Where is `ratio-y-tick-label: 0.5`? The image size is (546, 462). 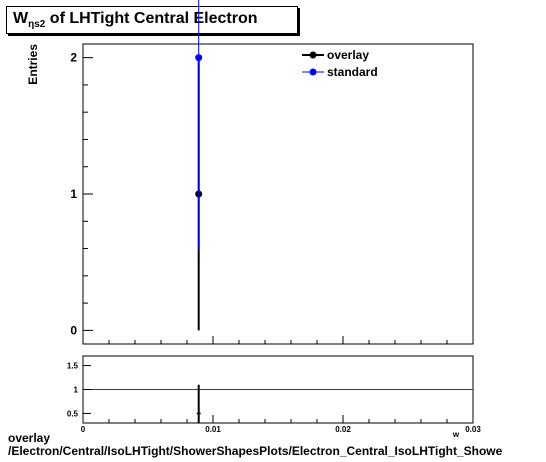
ratio-y-tick-label: 0.5 is located at coordinates (73, 413).